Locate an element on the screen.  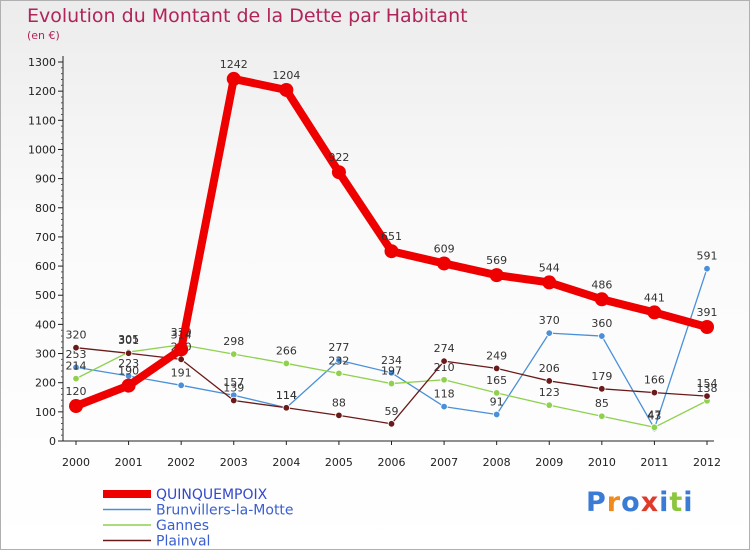
data-label: 157 is located at coordinates (233, 382).